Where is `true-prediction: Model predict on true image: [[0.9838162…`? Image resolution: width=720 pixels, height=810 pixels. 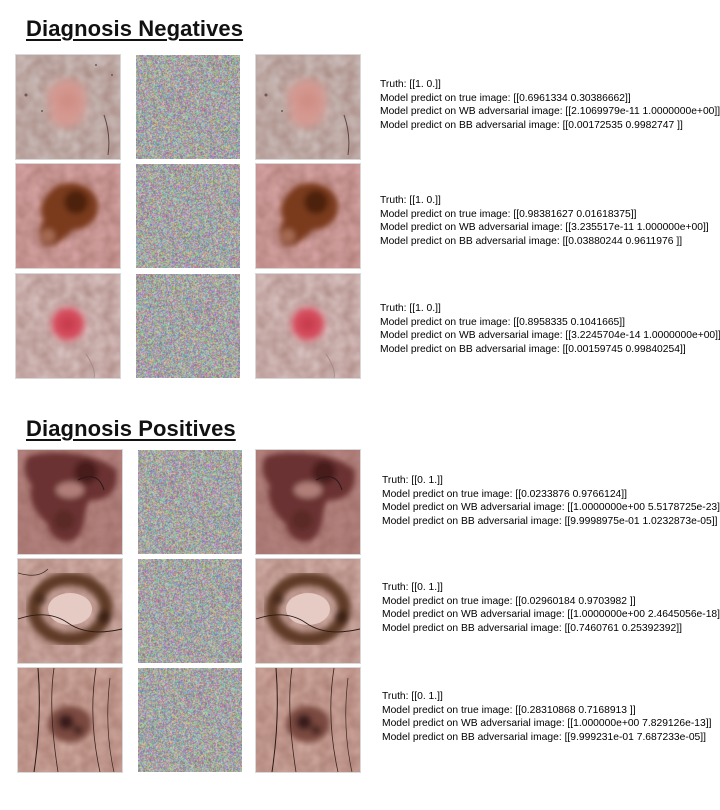 true-prediction: Model predict on true image: [[0.9838162… is located at coordinates (508, 214).